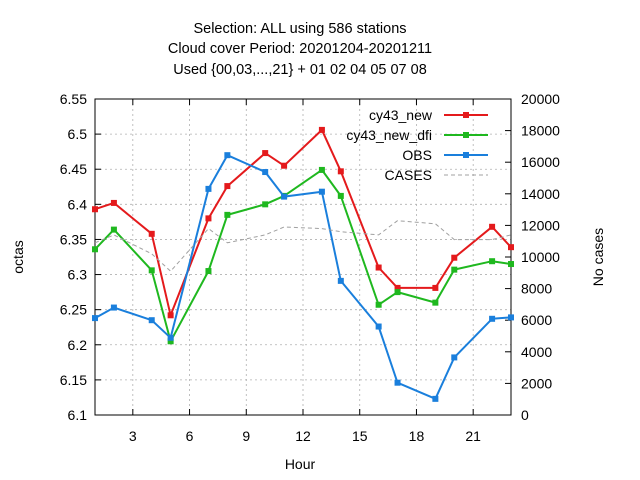 This screenshot has width=640, height=480. Describe the element at coordinates (246, 436) in the screenshot. I see `x-tick-label: 9` at that location.